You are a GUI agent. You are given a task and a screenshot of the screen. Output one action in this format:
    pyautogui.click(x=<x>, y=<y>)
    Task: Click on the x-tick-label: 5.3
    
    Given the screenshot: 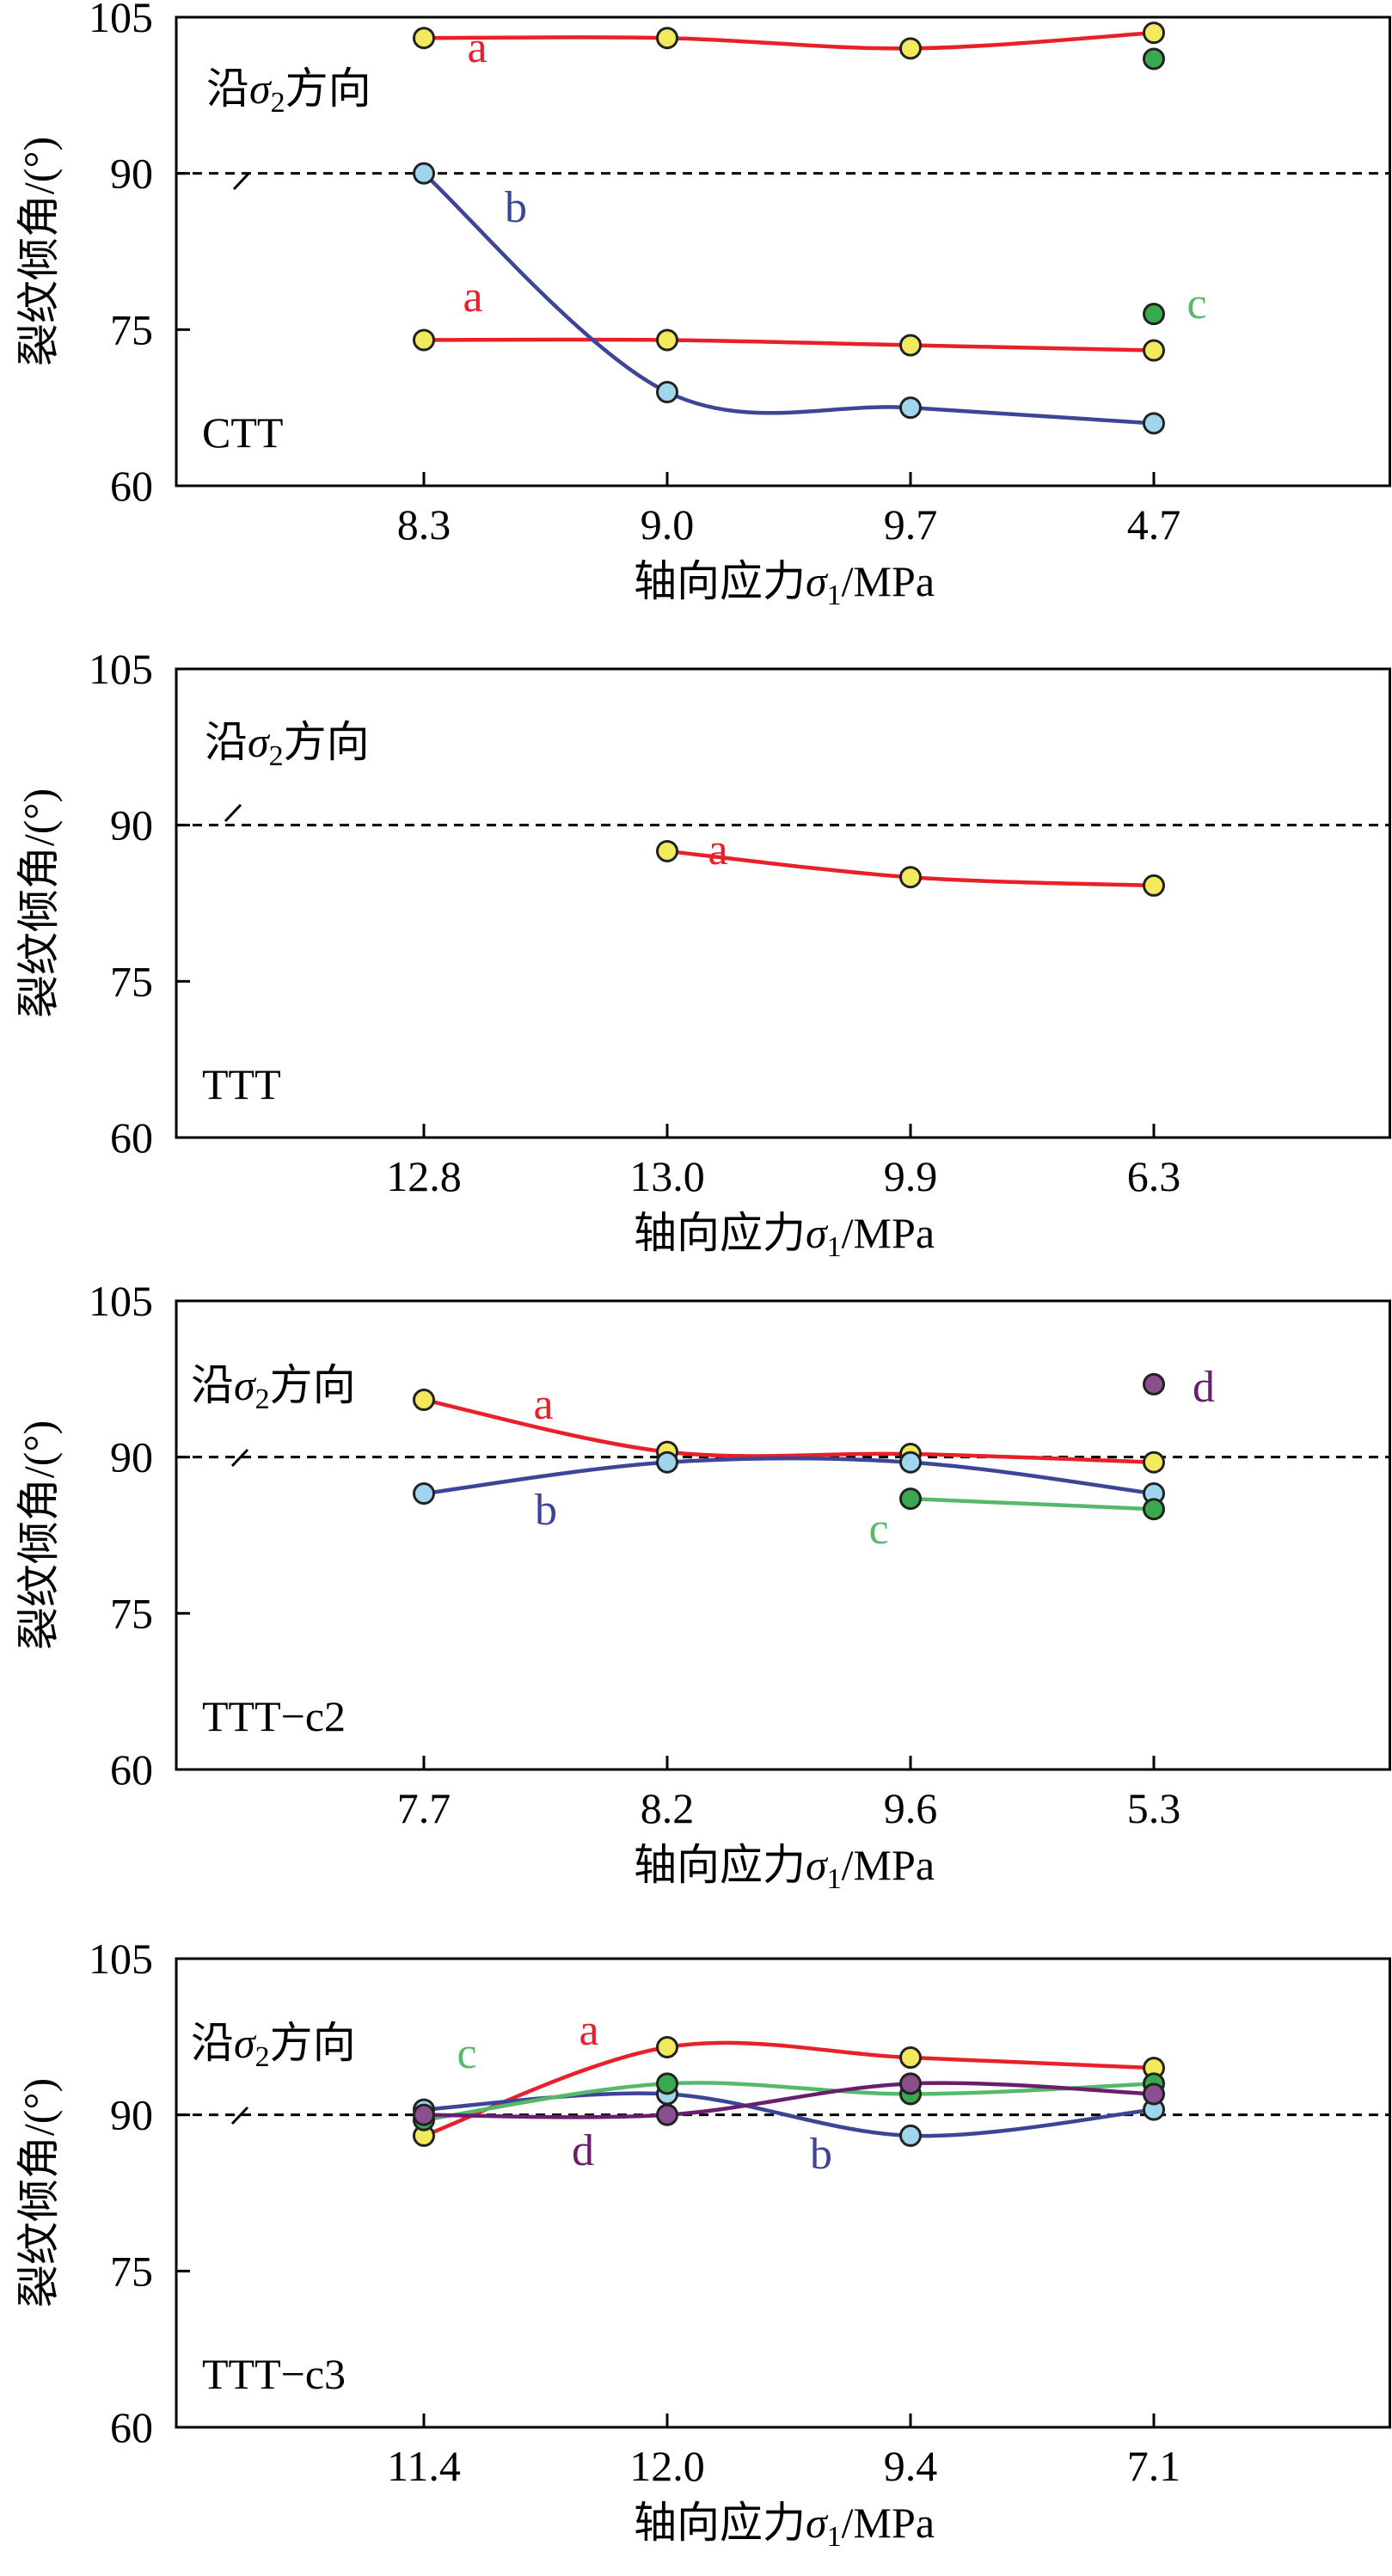 What is the action you would take?
    pyautogui.click(x=1154, y=1808)
    